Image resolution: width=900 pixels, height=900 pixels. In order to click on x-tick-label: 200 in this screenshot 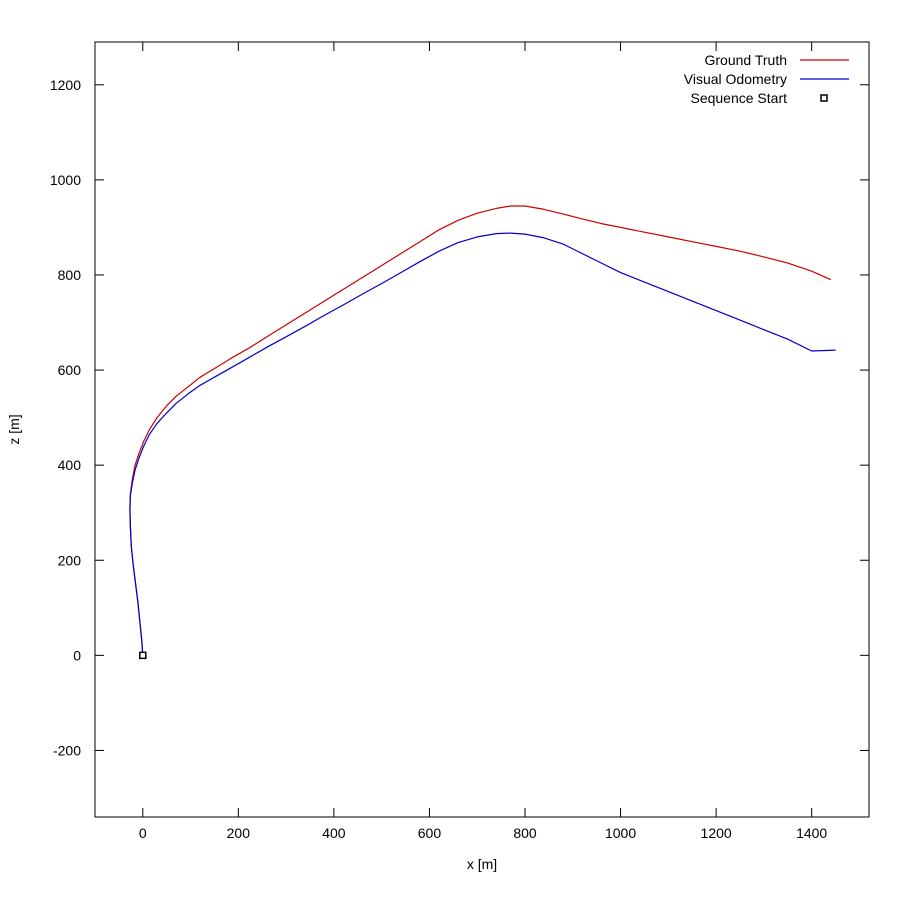, I will do `click(239, 833)`.